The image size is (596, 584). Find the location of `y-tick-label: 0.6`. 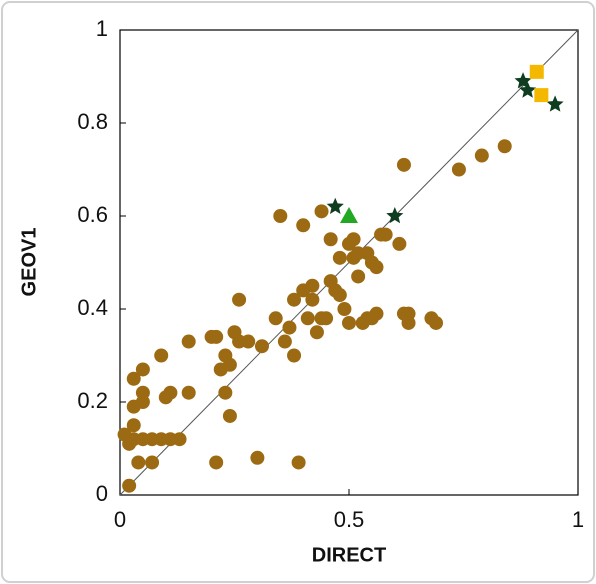

y-tick-label: 0.6 is located at coordinates (92, 214).